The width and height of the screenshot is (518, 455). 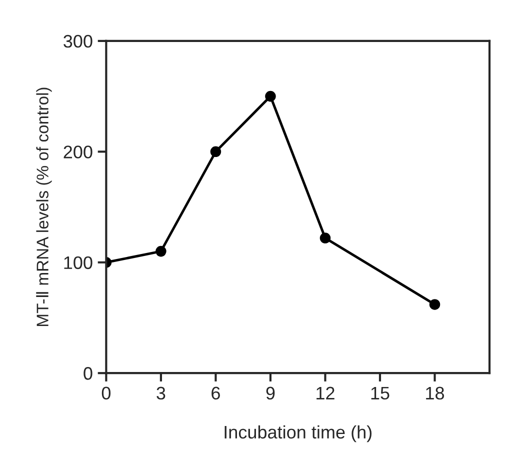 I want to click on y-tick-label: 300, so click(x=78, y=41).